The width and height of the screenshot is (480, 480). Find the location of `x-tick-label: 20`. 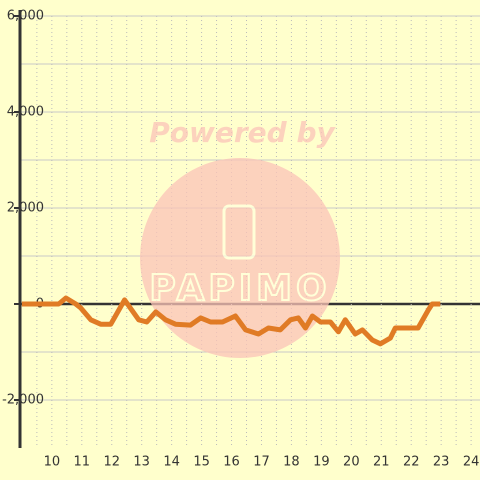

x-tick-label: 20 is located at coordinates (351, 462).